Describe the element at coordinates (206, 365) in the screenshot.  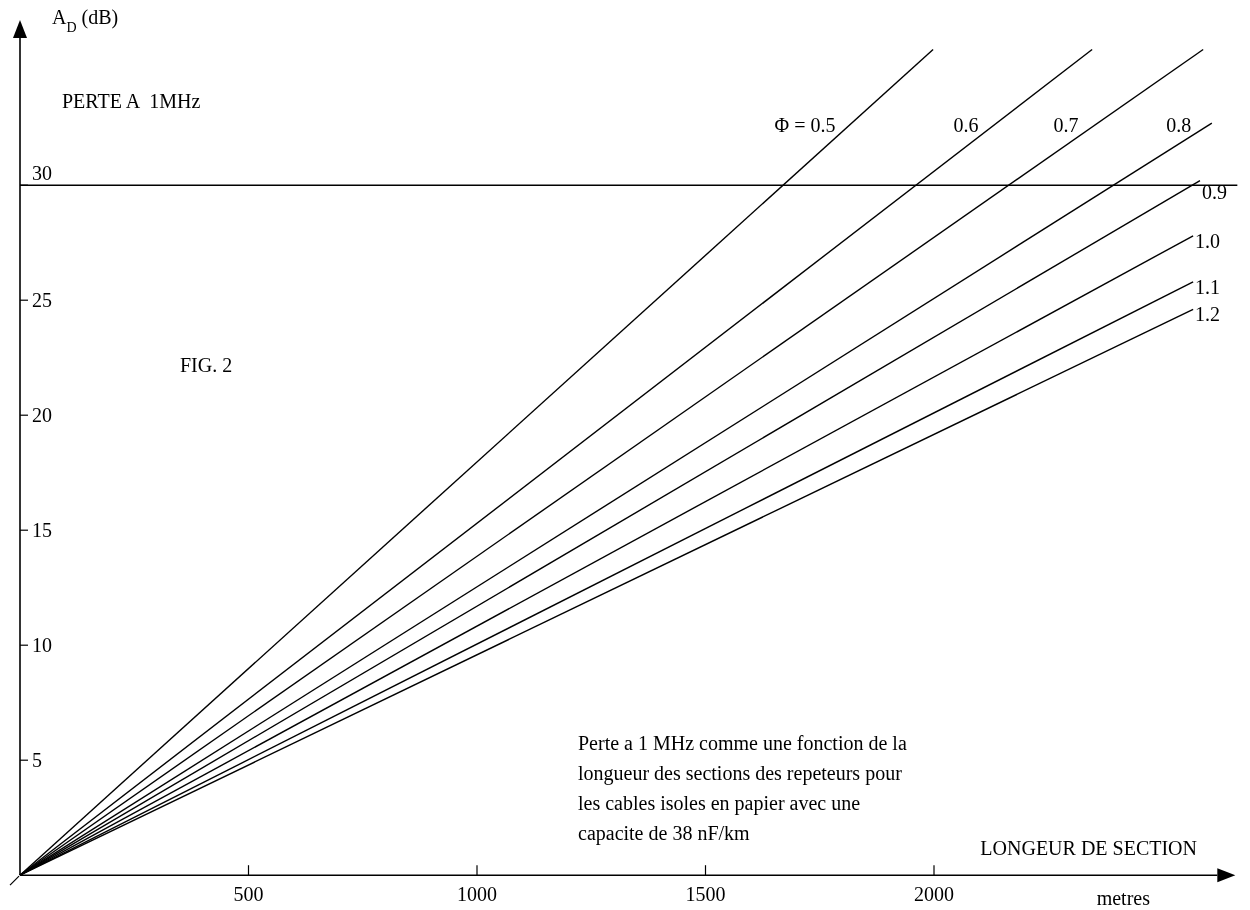
I see `annotation: FIG. 2` at that location.